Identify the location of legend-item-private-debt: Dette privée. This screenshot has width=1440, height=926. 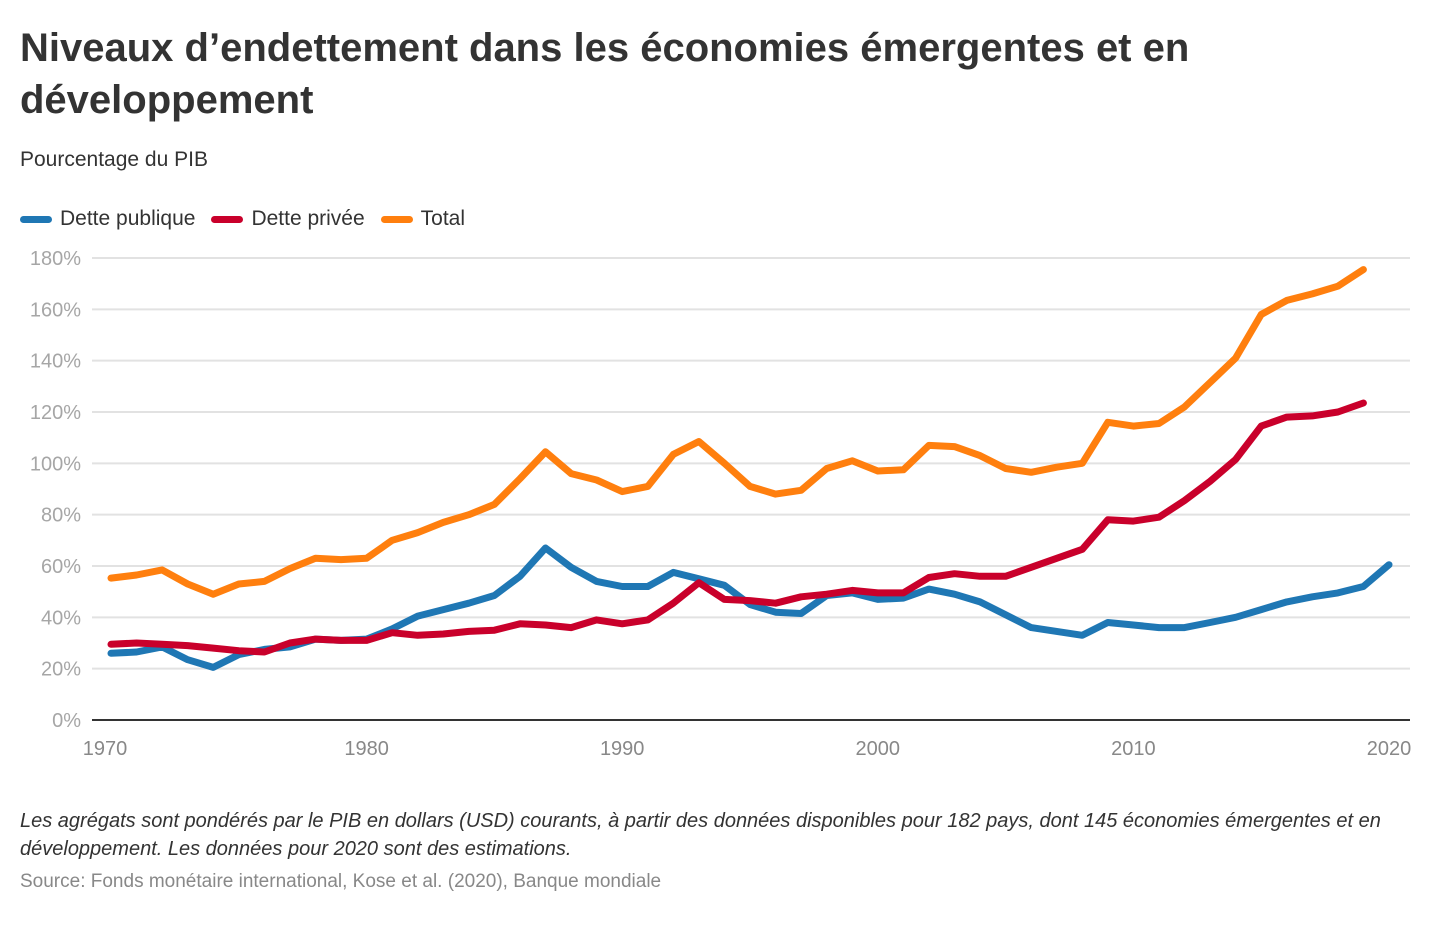
(288, 219).